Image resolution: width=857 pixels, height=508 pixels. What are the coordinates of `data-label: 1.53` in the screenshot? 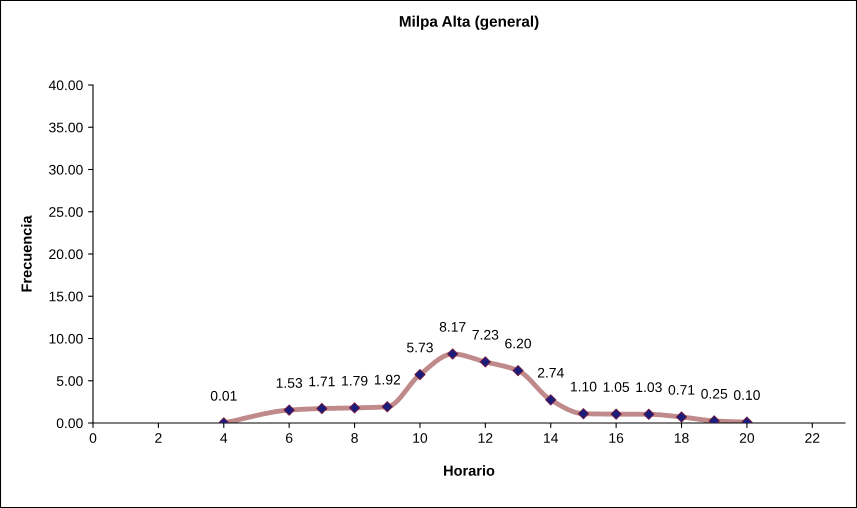 It's located at (289, 383).